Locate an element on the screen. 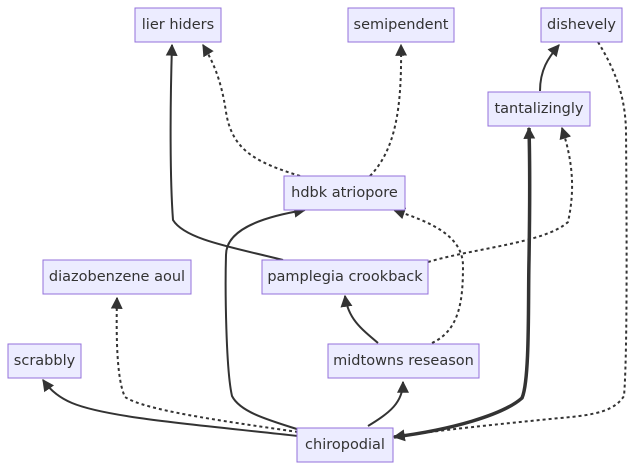  node-lier-hiders: lier hiders is located at coordinates (178, 25).